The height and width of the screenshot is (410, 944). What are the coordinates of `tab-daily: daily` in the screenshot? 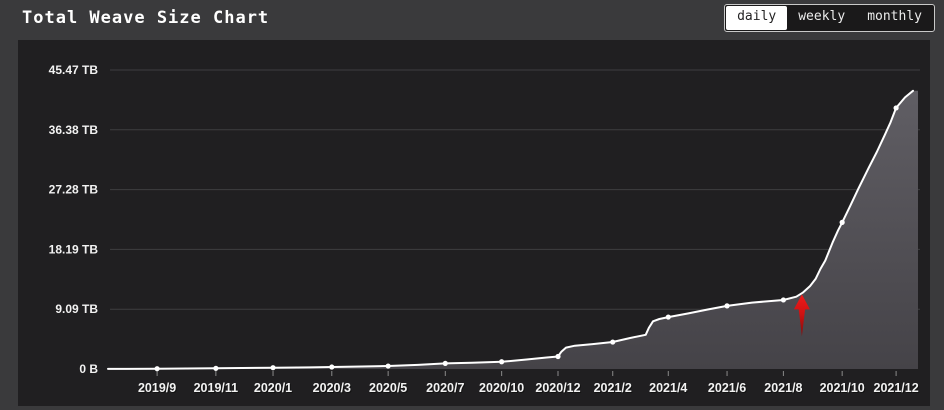 It's located at (757, 18).